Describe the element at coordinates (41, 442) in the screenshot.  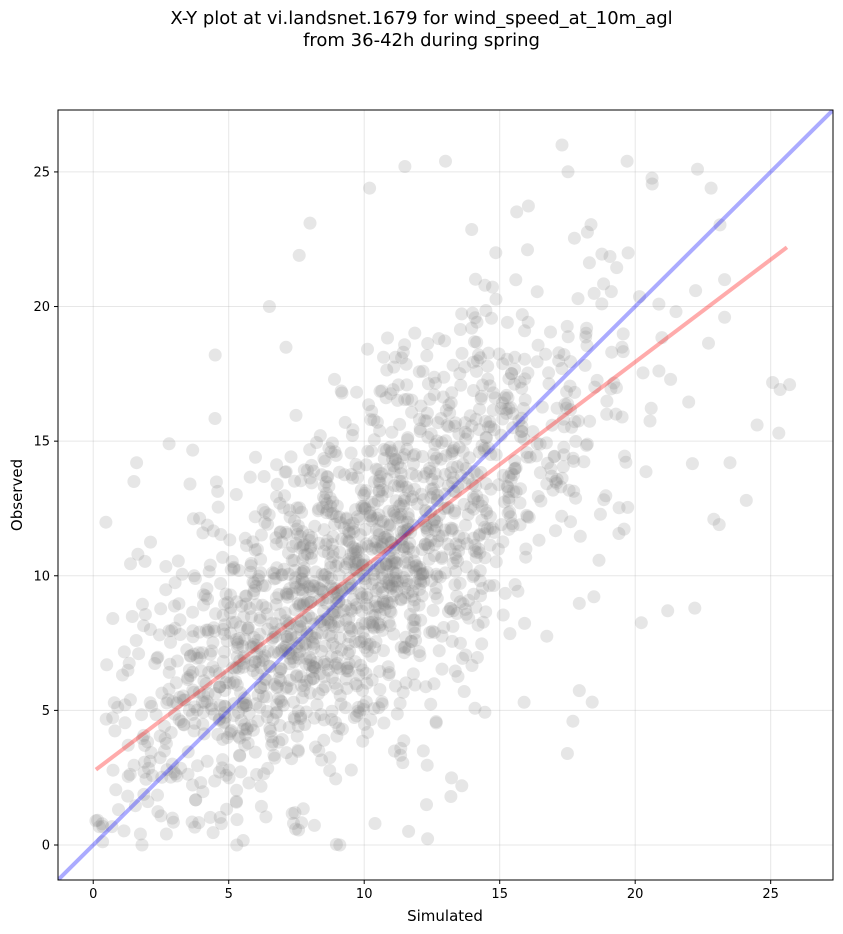
I see `y-tick-label: 15` at that location.